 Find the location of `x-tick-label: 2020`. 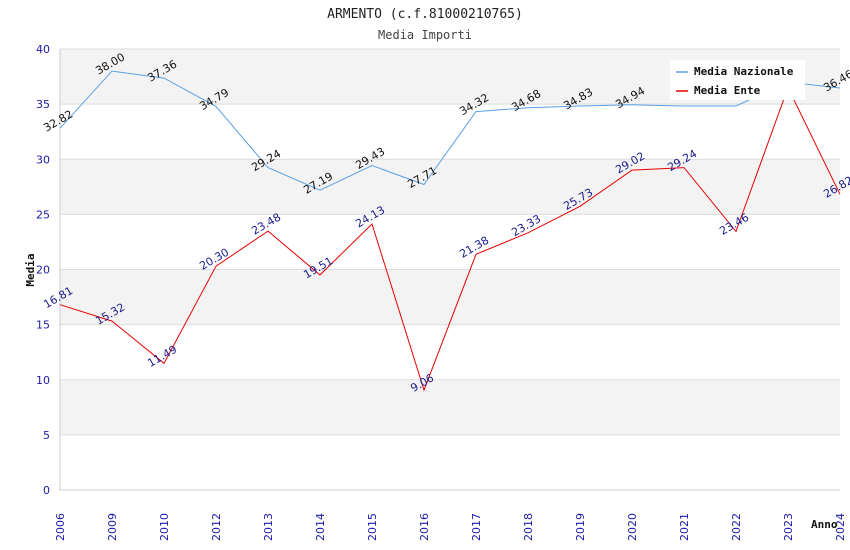

x-tick-label: 2020 is located at coordinates (632, 527).